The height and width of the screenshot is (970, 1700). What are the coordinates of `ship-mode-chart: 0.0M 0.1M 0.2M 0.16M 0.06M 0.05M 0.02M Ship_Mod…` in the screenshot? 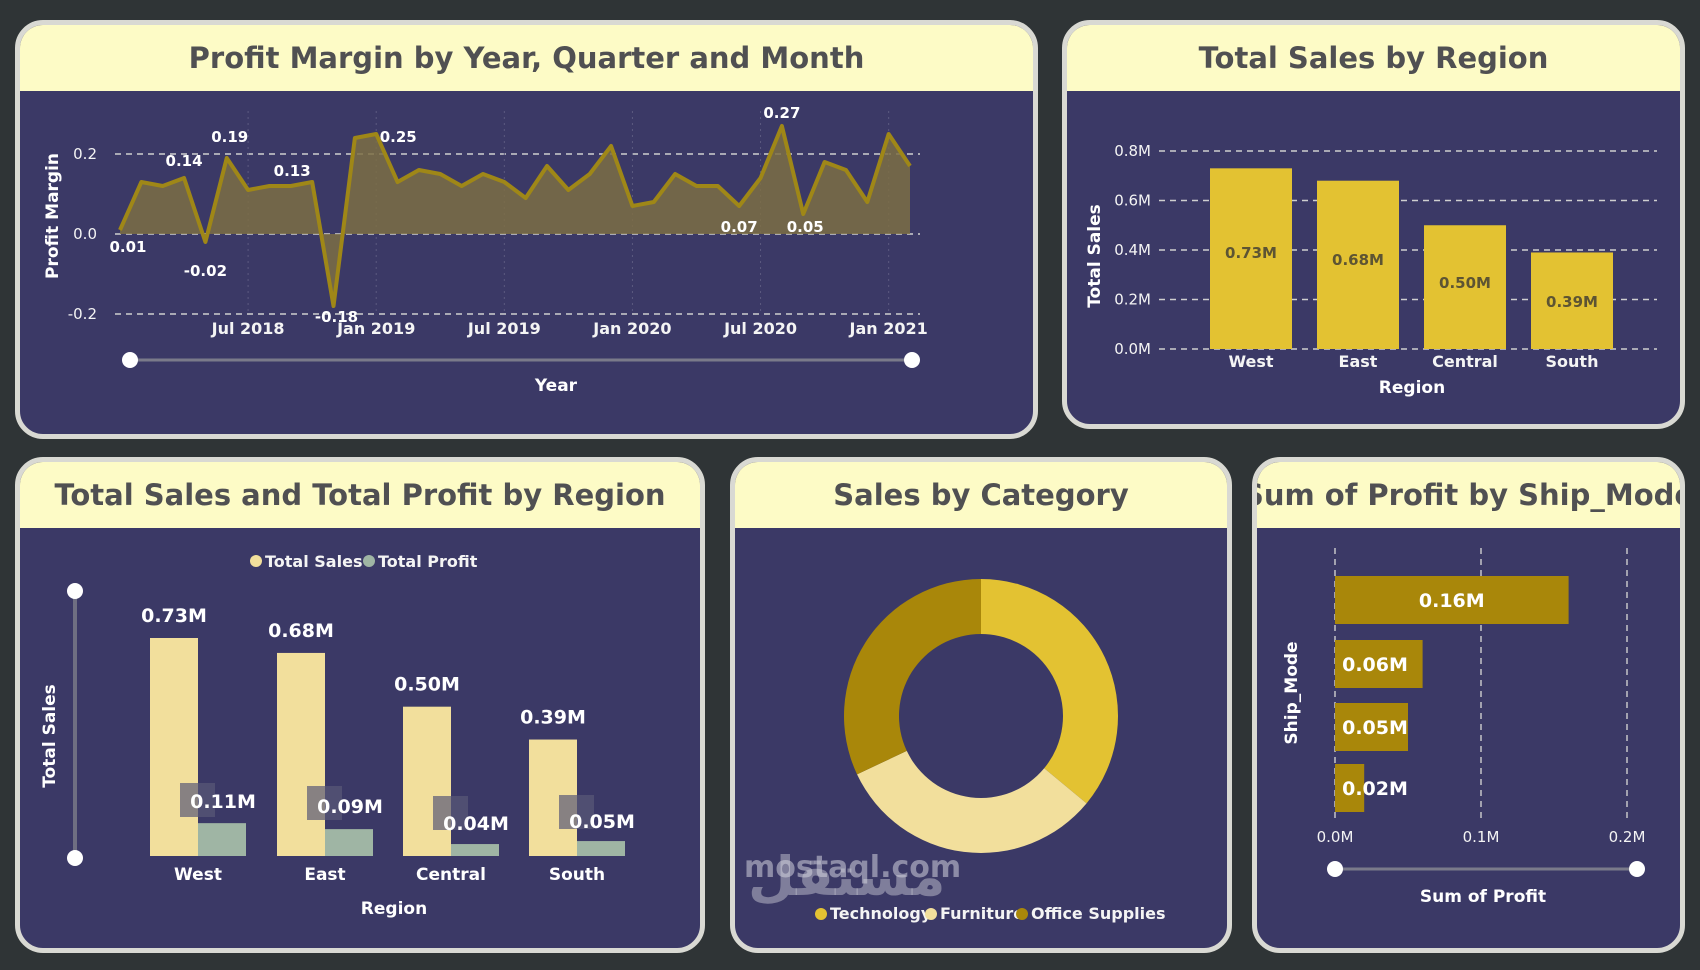 It's located at (1463, 727).